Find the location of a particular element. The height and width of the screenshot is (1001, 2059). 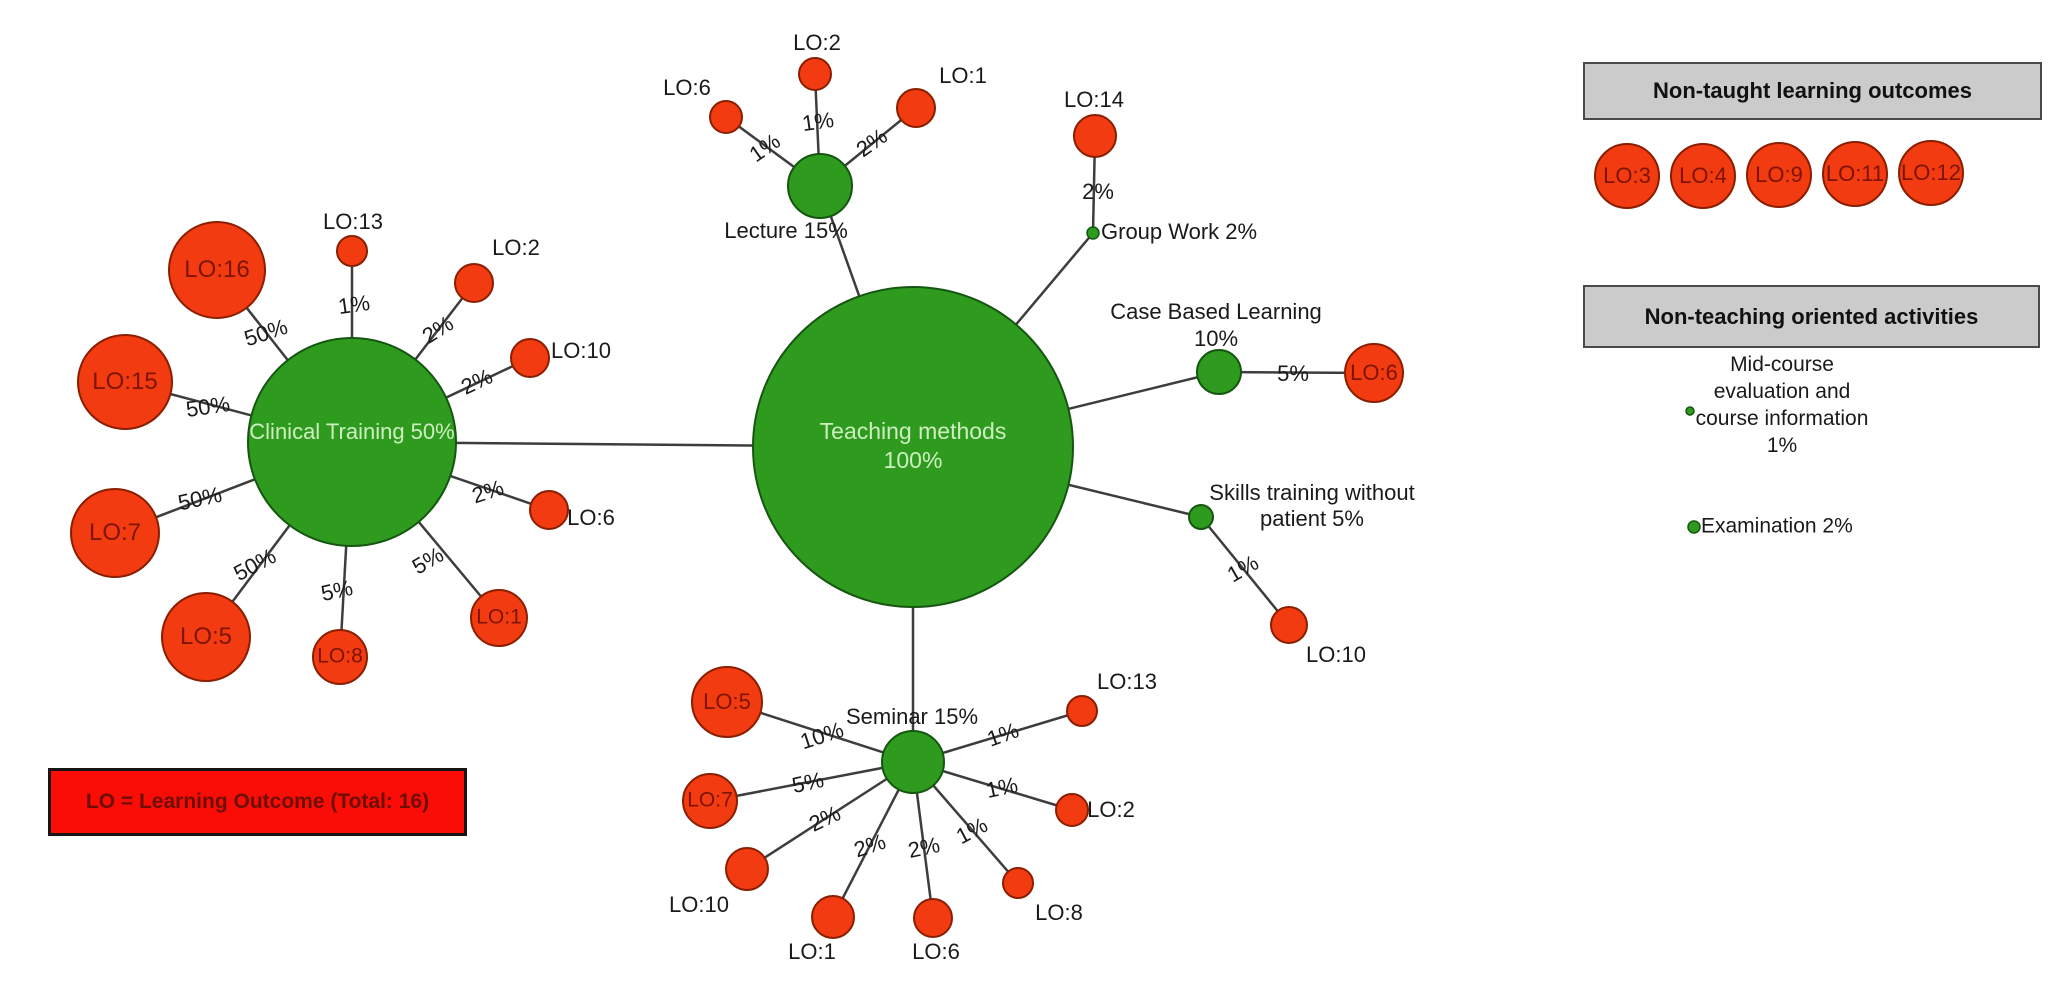

non-teaching-box: Non-teaching oriented activities is located at coordinates (1811, 316).